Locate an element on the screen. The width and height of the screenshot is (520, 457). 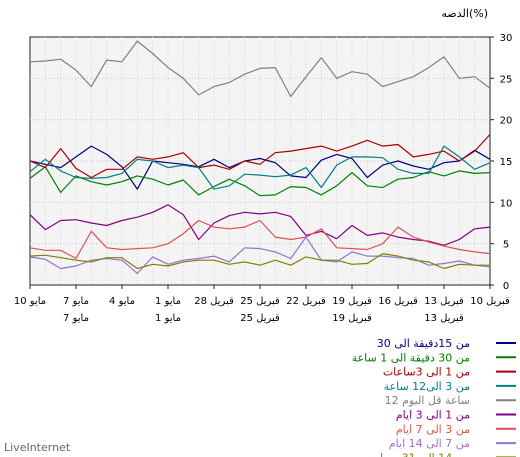
x-tick-label-secondary: 13 قبريل is located at coordinates (444, 318).